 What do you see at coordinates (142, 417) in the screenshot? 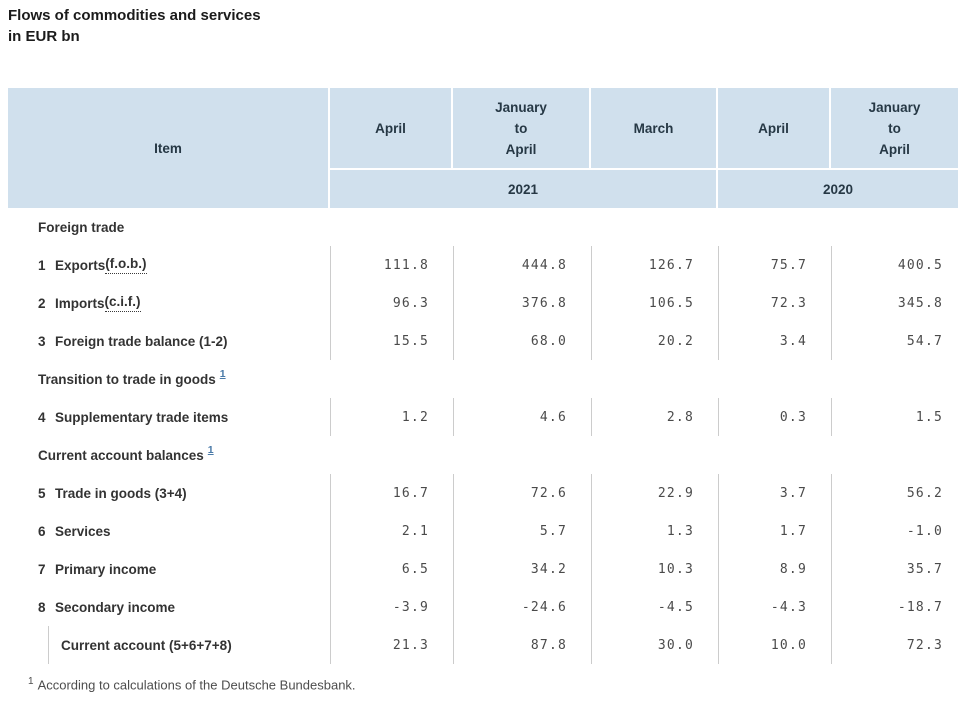
I see `row-label: Supplementary trade items` at bounding box center [142, 417].